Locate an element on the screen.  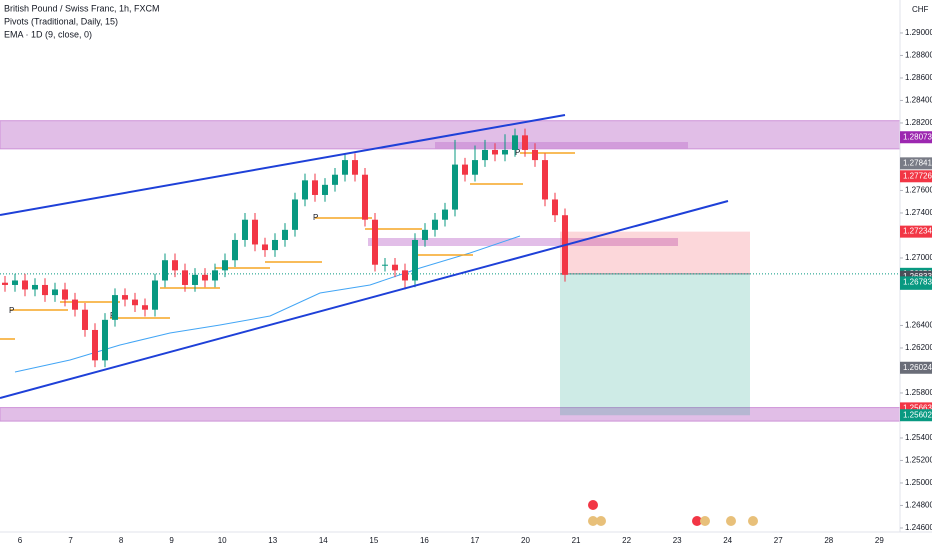
x-tick-label: 29 is located at coordinates (879, 540).